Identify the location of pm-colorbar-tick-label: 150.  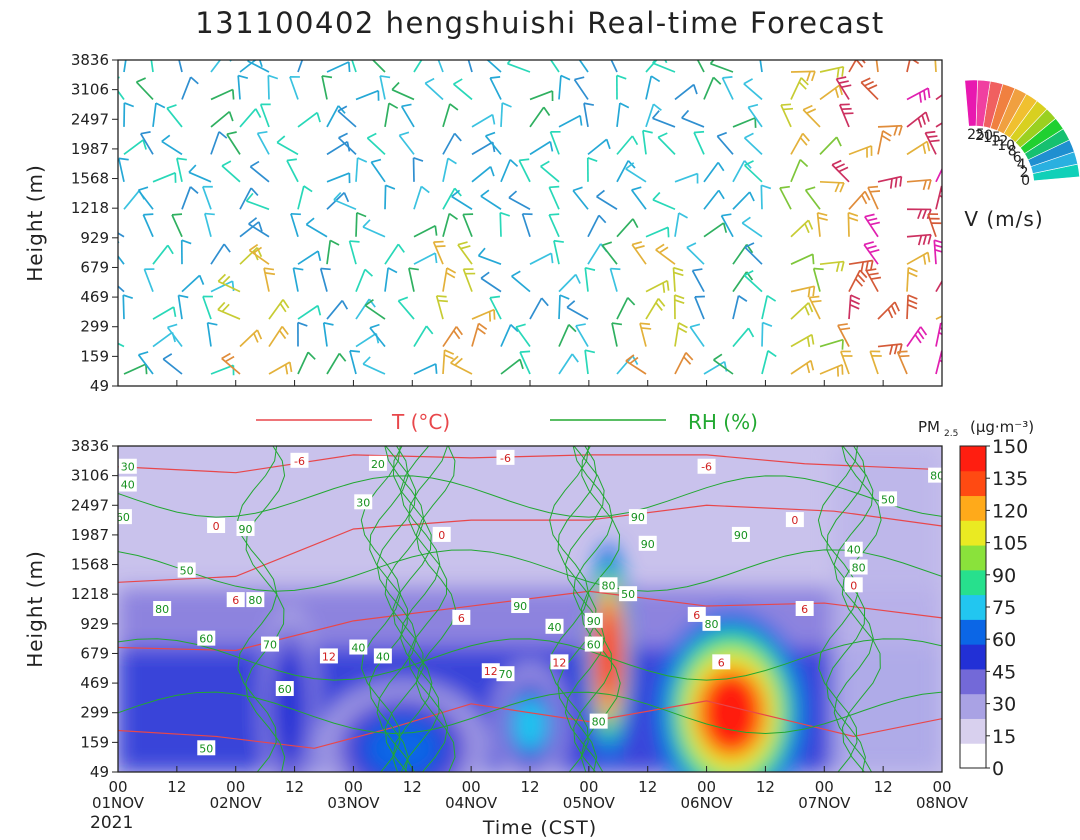
(1010, 447).